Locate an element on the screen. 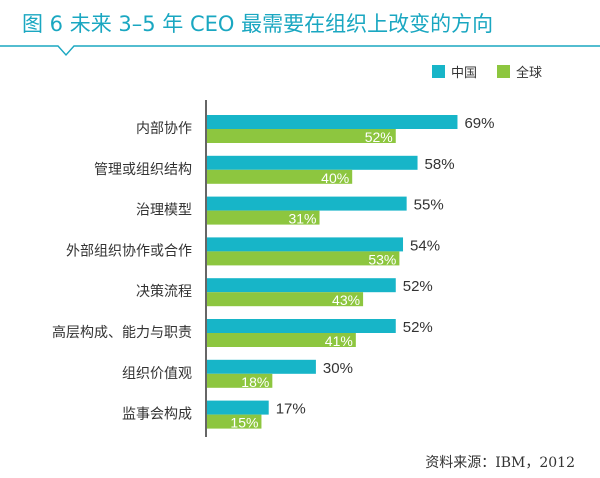  chart-title: 图 6 未来 3–5 年 CEO 最需要在组织上改变的方向 is located at coordinates (257, 24).